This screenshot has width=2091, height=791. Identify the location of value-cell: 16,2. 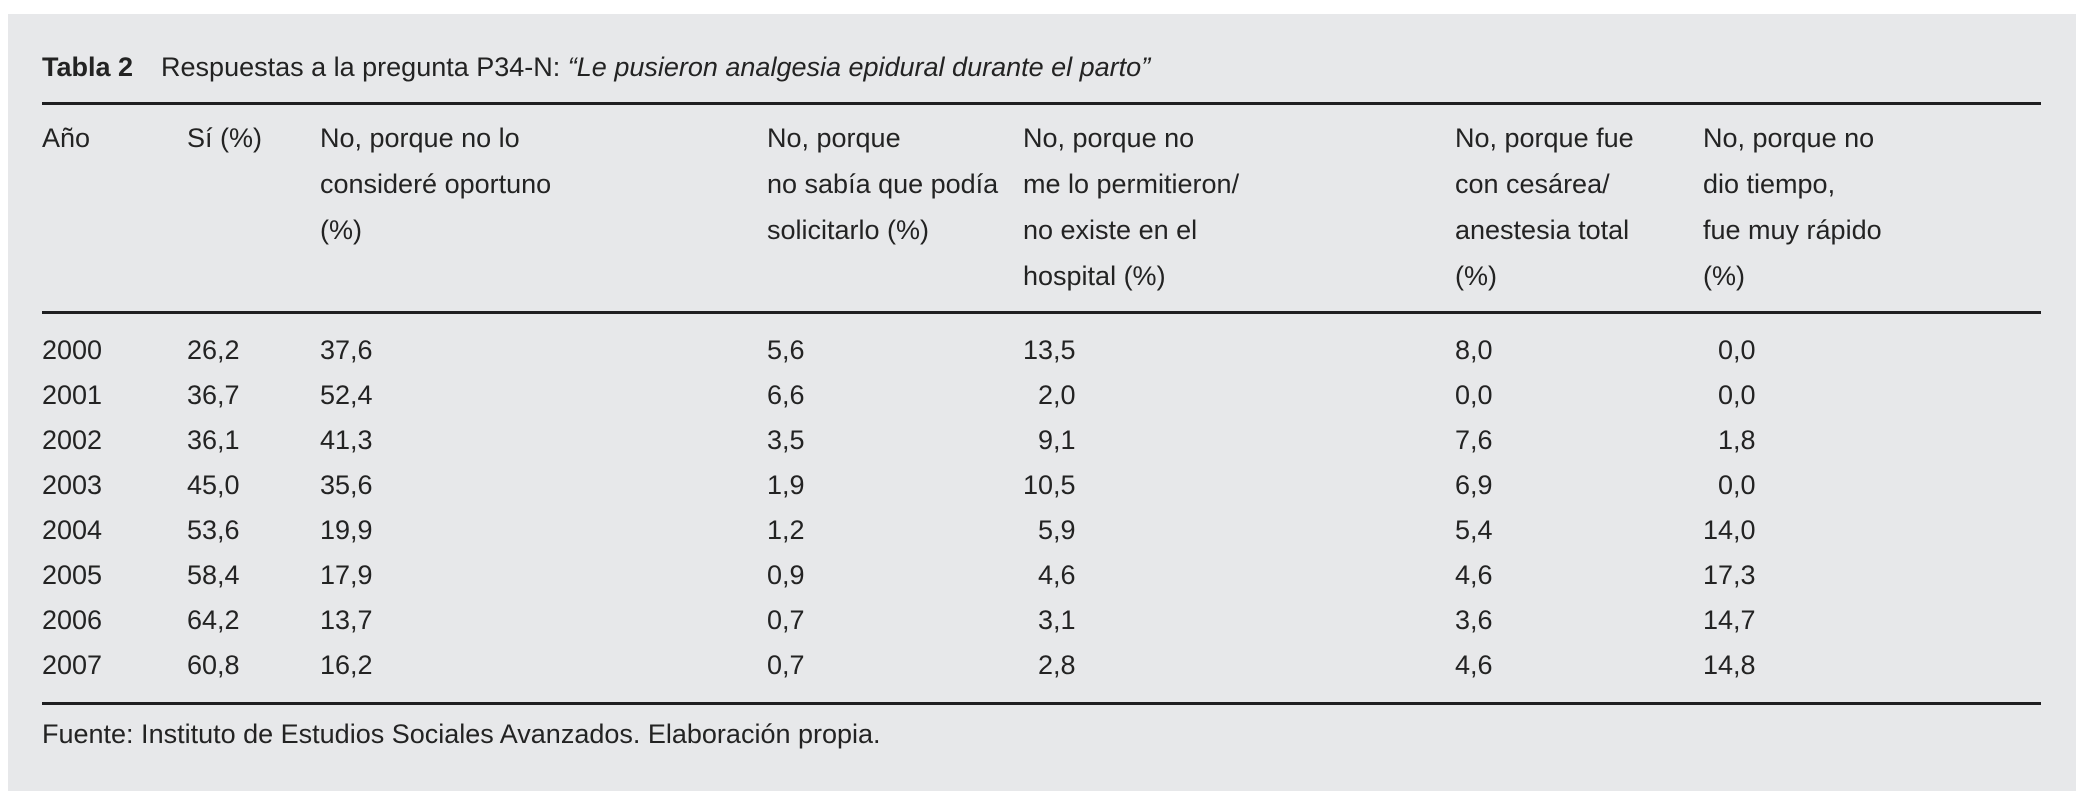
(543, 665).